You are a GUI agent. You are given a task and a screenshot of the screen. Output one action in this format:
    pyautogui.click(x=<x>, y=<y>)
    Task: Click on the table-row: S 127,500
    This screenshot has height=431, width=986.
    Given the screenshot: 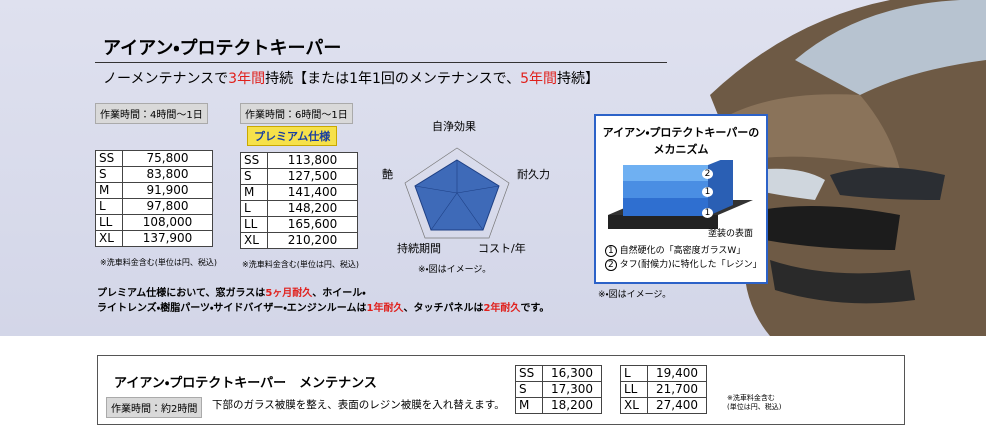 What is the action you would take?
    pyautogui.click(x=299, y=176)
    